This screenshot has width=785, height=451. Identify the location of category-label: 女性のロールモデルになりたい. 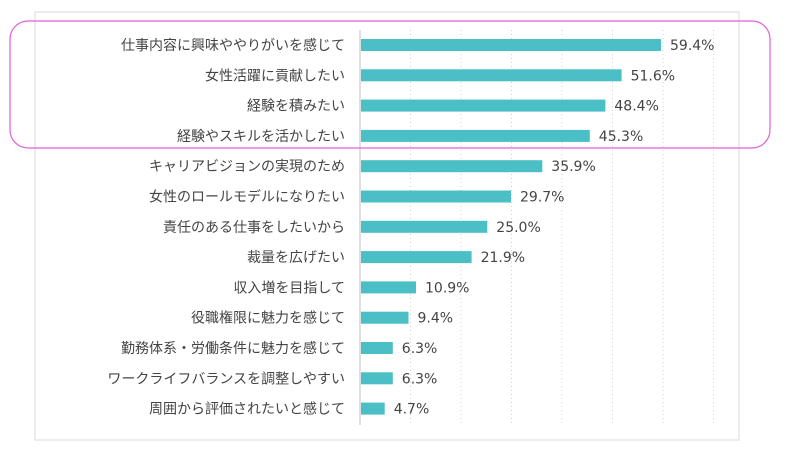
(247, 197).